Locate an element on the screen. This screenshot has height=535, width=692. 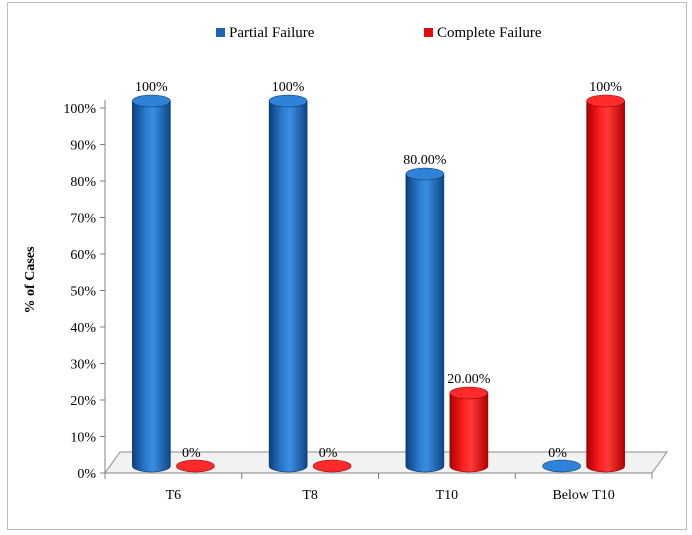
legend: Partial Failure Complete Failure is located at coordinates (379, 33).